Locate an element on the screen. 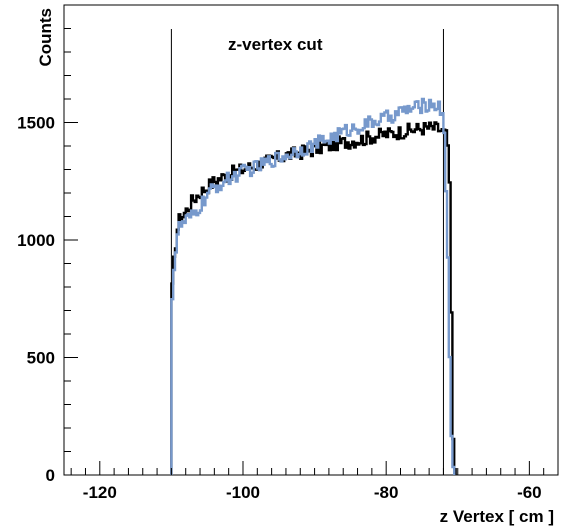  y-tick-label: 500 is located at coordinates (41, 358).